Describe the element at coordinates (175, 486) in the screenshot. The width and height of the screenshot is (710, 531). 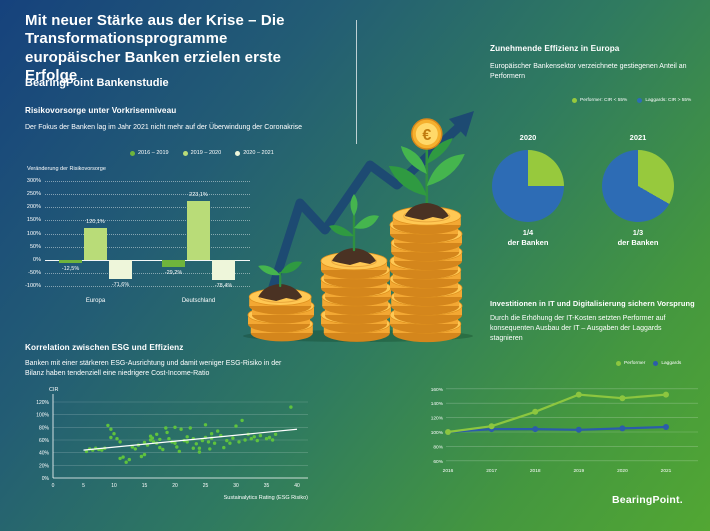
I see `svg-text: 20` at that location.